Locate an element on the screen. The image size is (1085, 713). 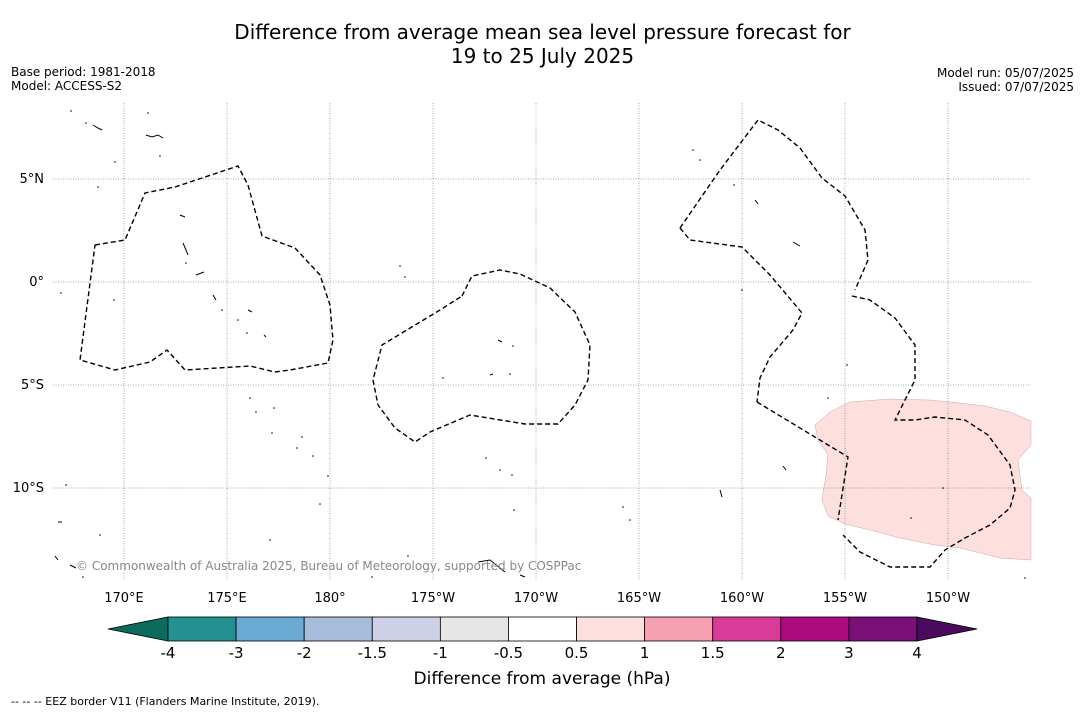
meta-right: Model run: 05/07/2025 Issued: 07/07/2025 is located at coordinates (1005, 80).